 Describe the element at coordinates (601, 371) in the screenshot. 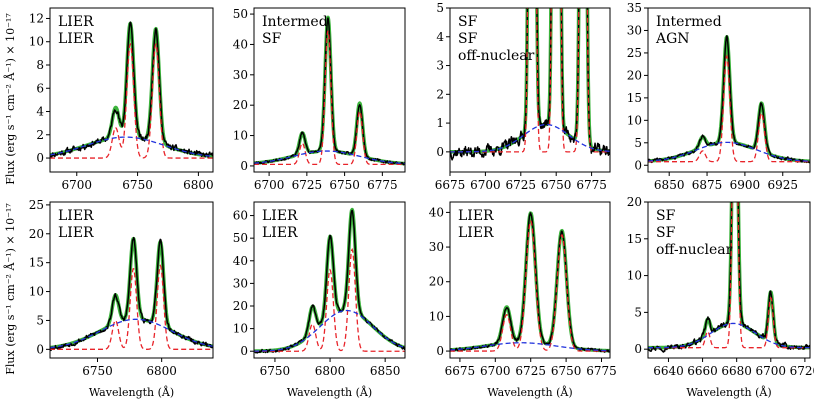

I see `panel-7-x-tick-label-4: 6775` at that location.